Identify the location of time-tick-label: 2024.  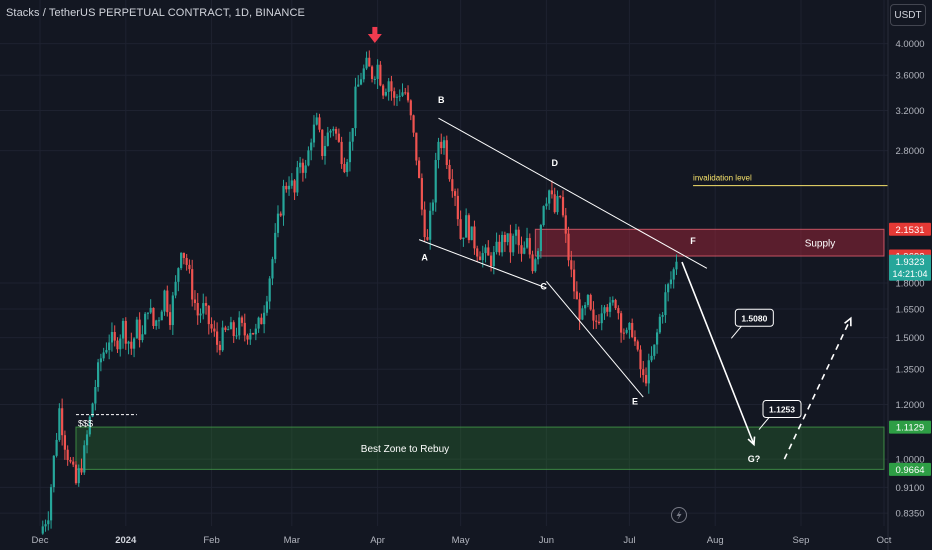
(126, 540).